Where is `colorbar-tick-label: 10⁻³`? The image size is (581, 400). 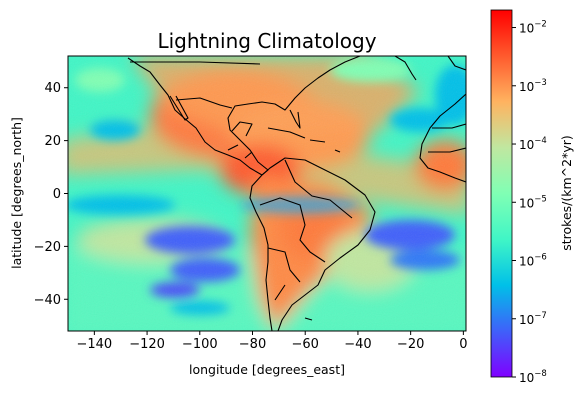
colorbar-tick-label: 10⁻³ is located at coordinates (533, 86).